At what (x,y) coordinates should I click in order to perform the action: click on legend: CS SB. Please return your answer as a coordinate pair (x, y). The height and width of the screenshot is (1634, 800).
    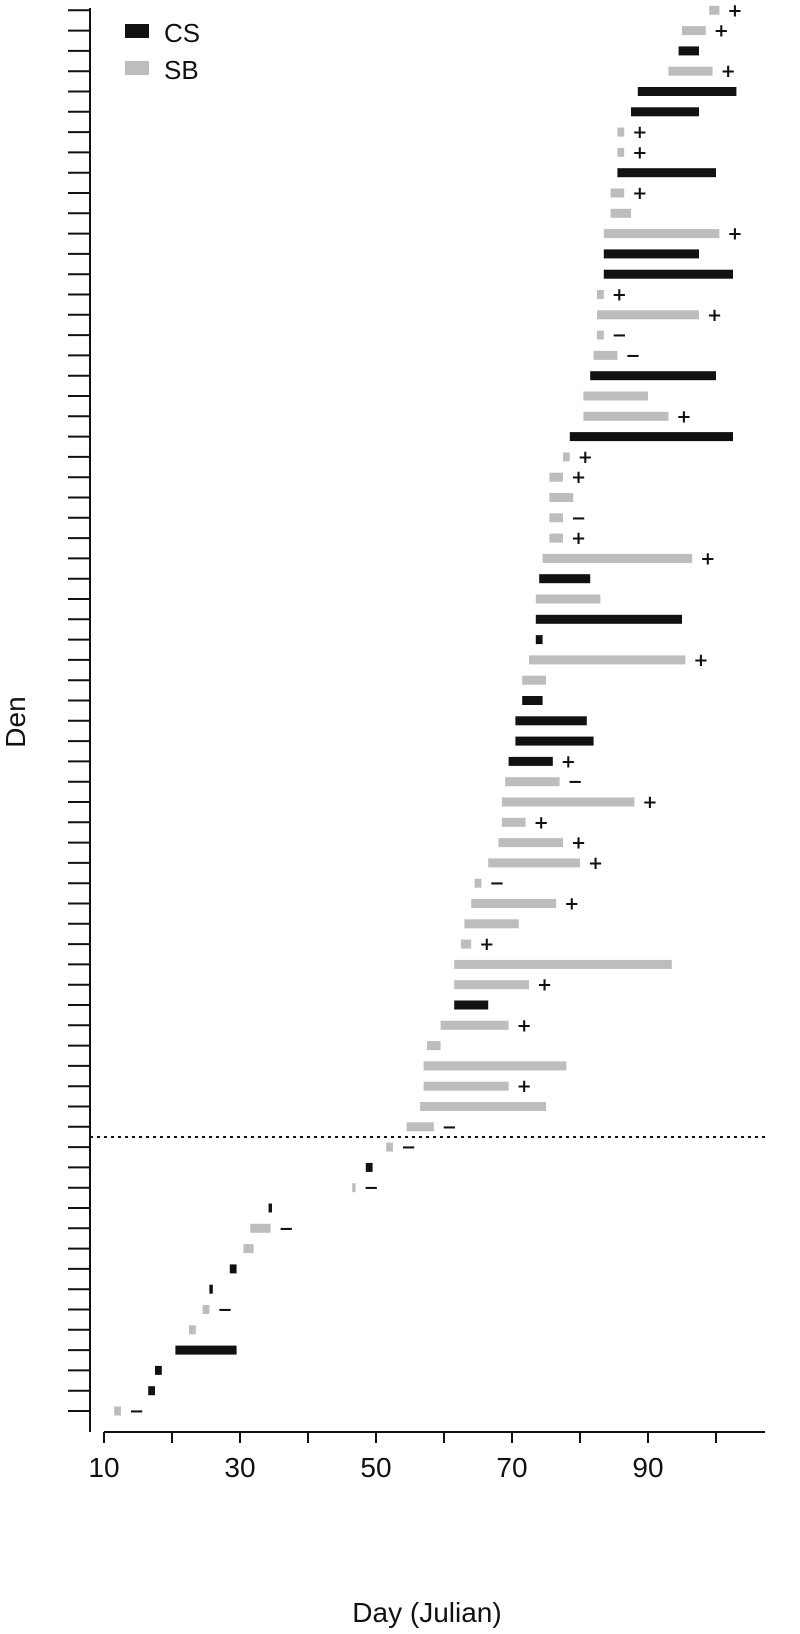
    Looking at the image, I should click on (162, 51).